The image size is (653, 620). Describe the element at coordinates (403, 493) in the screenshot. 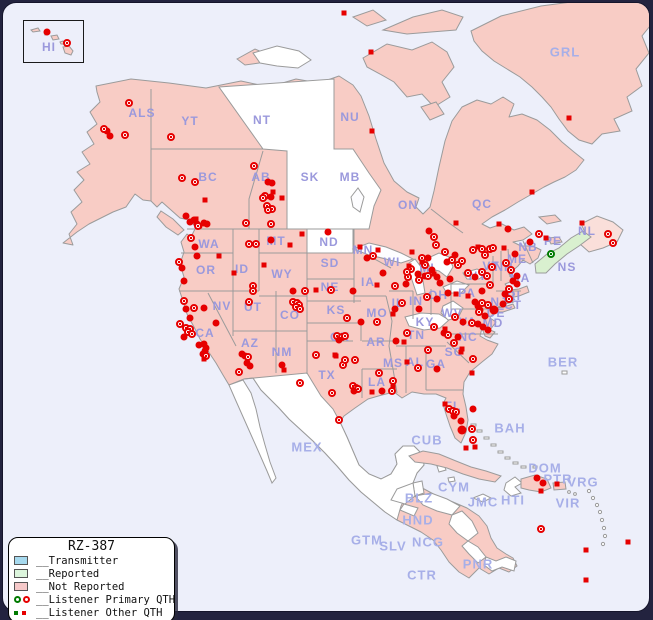

I see `region-guatemala` at that location.